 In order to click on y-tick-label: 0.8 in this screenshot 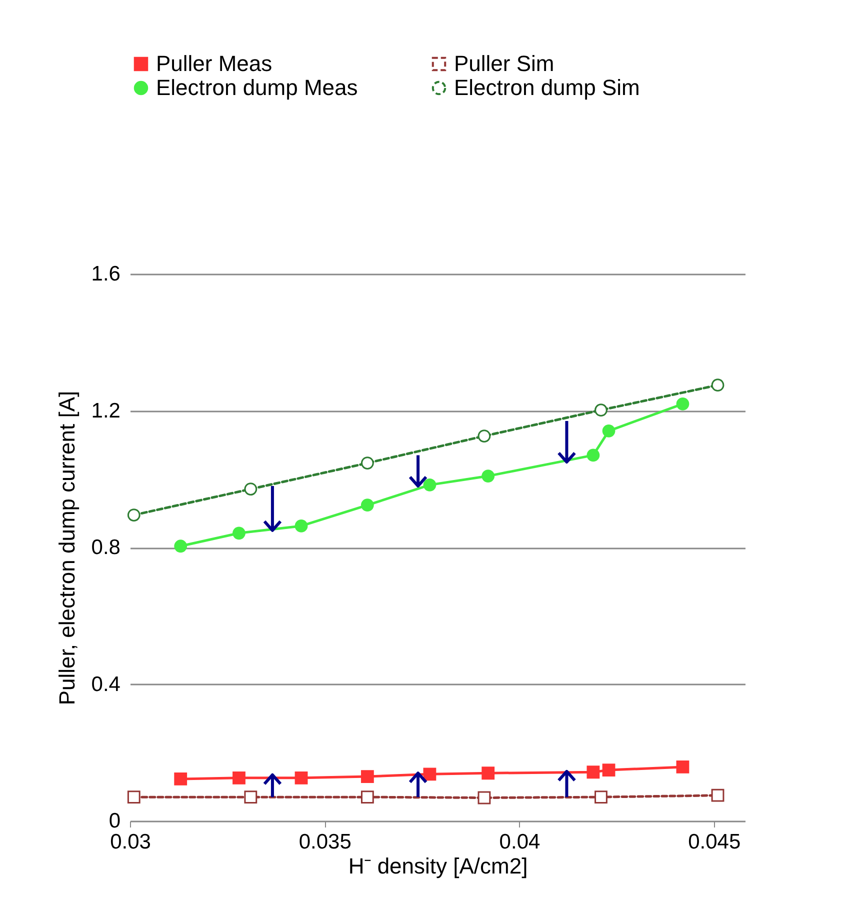, I will do `click(105, 547)`.